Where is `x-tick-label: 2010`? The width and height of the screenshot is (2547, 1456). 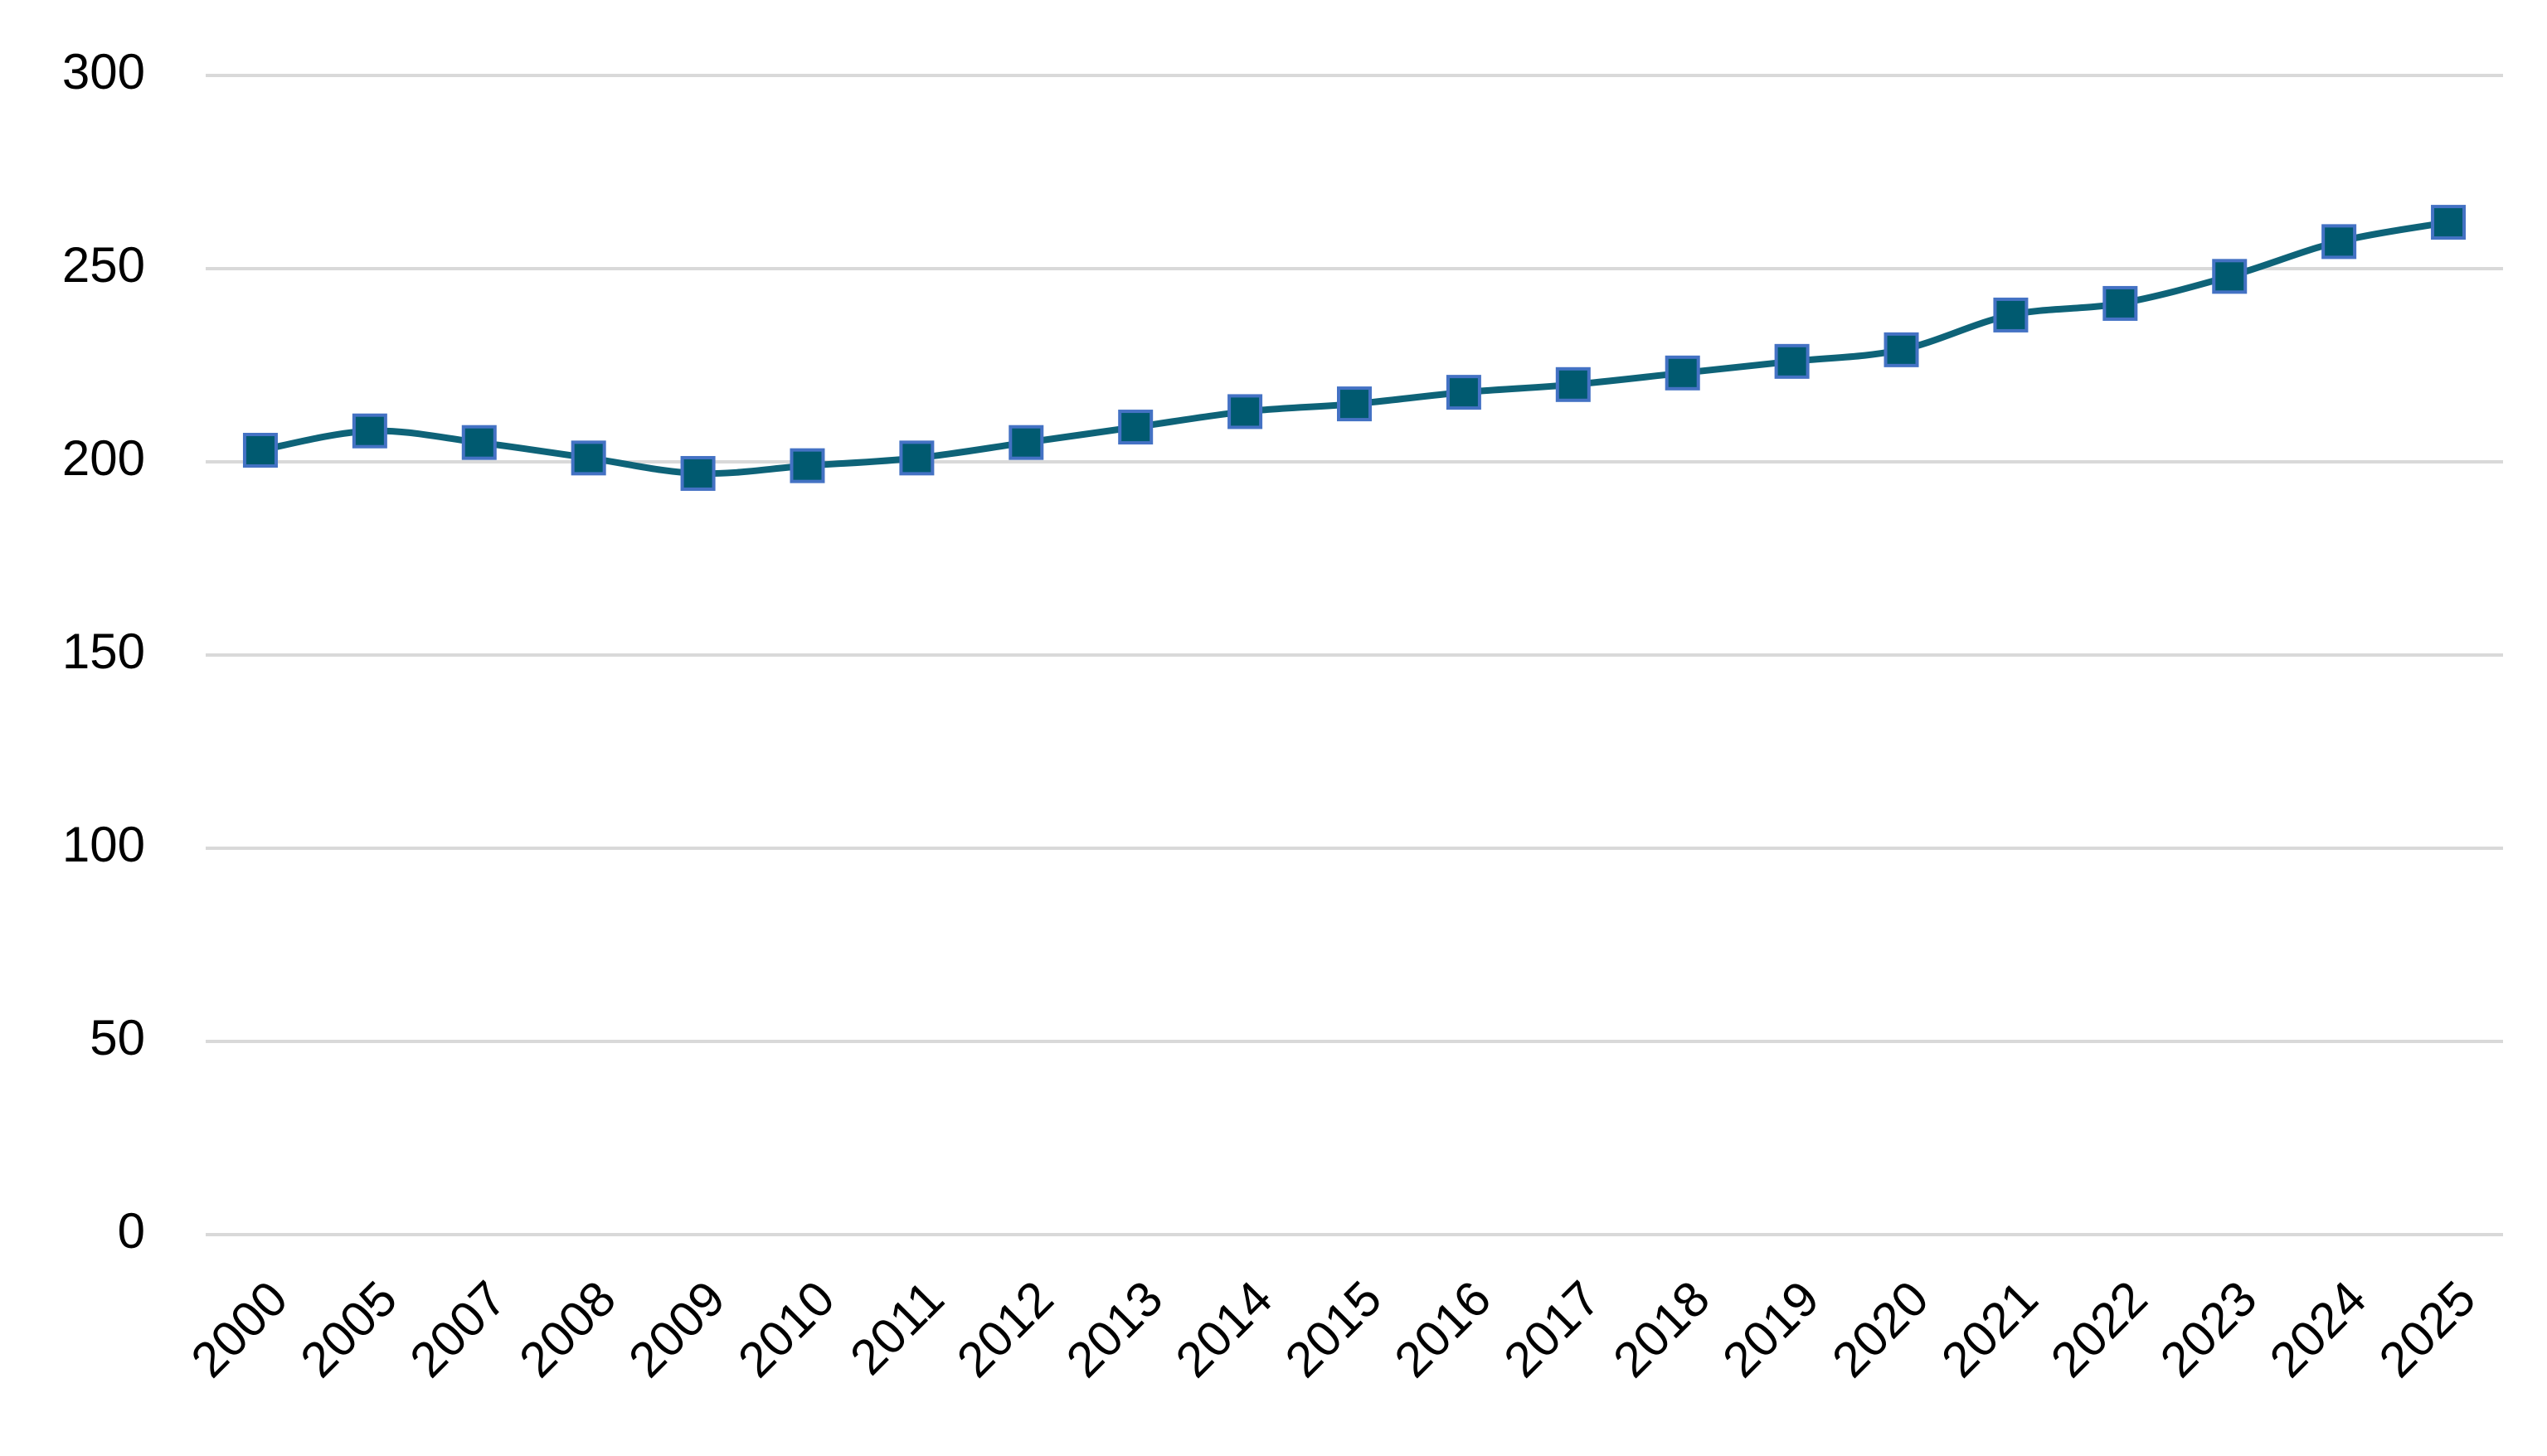 x-tick-label: 2010 is located at coordinates (786, 1329).